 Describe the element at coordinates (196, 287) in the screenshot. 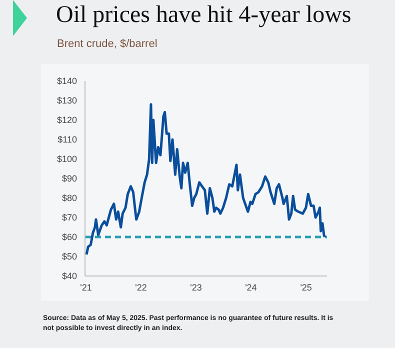

I see `x-tick-label: '23` at that location.